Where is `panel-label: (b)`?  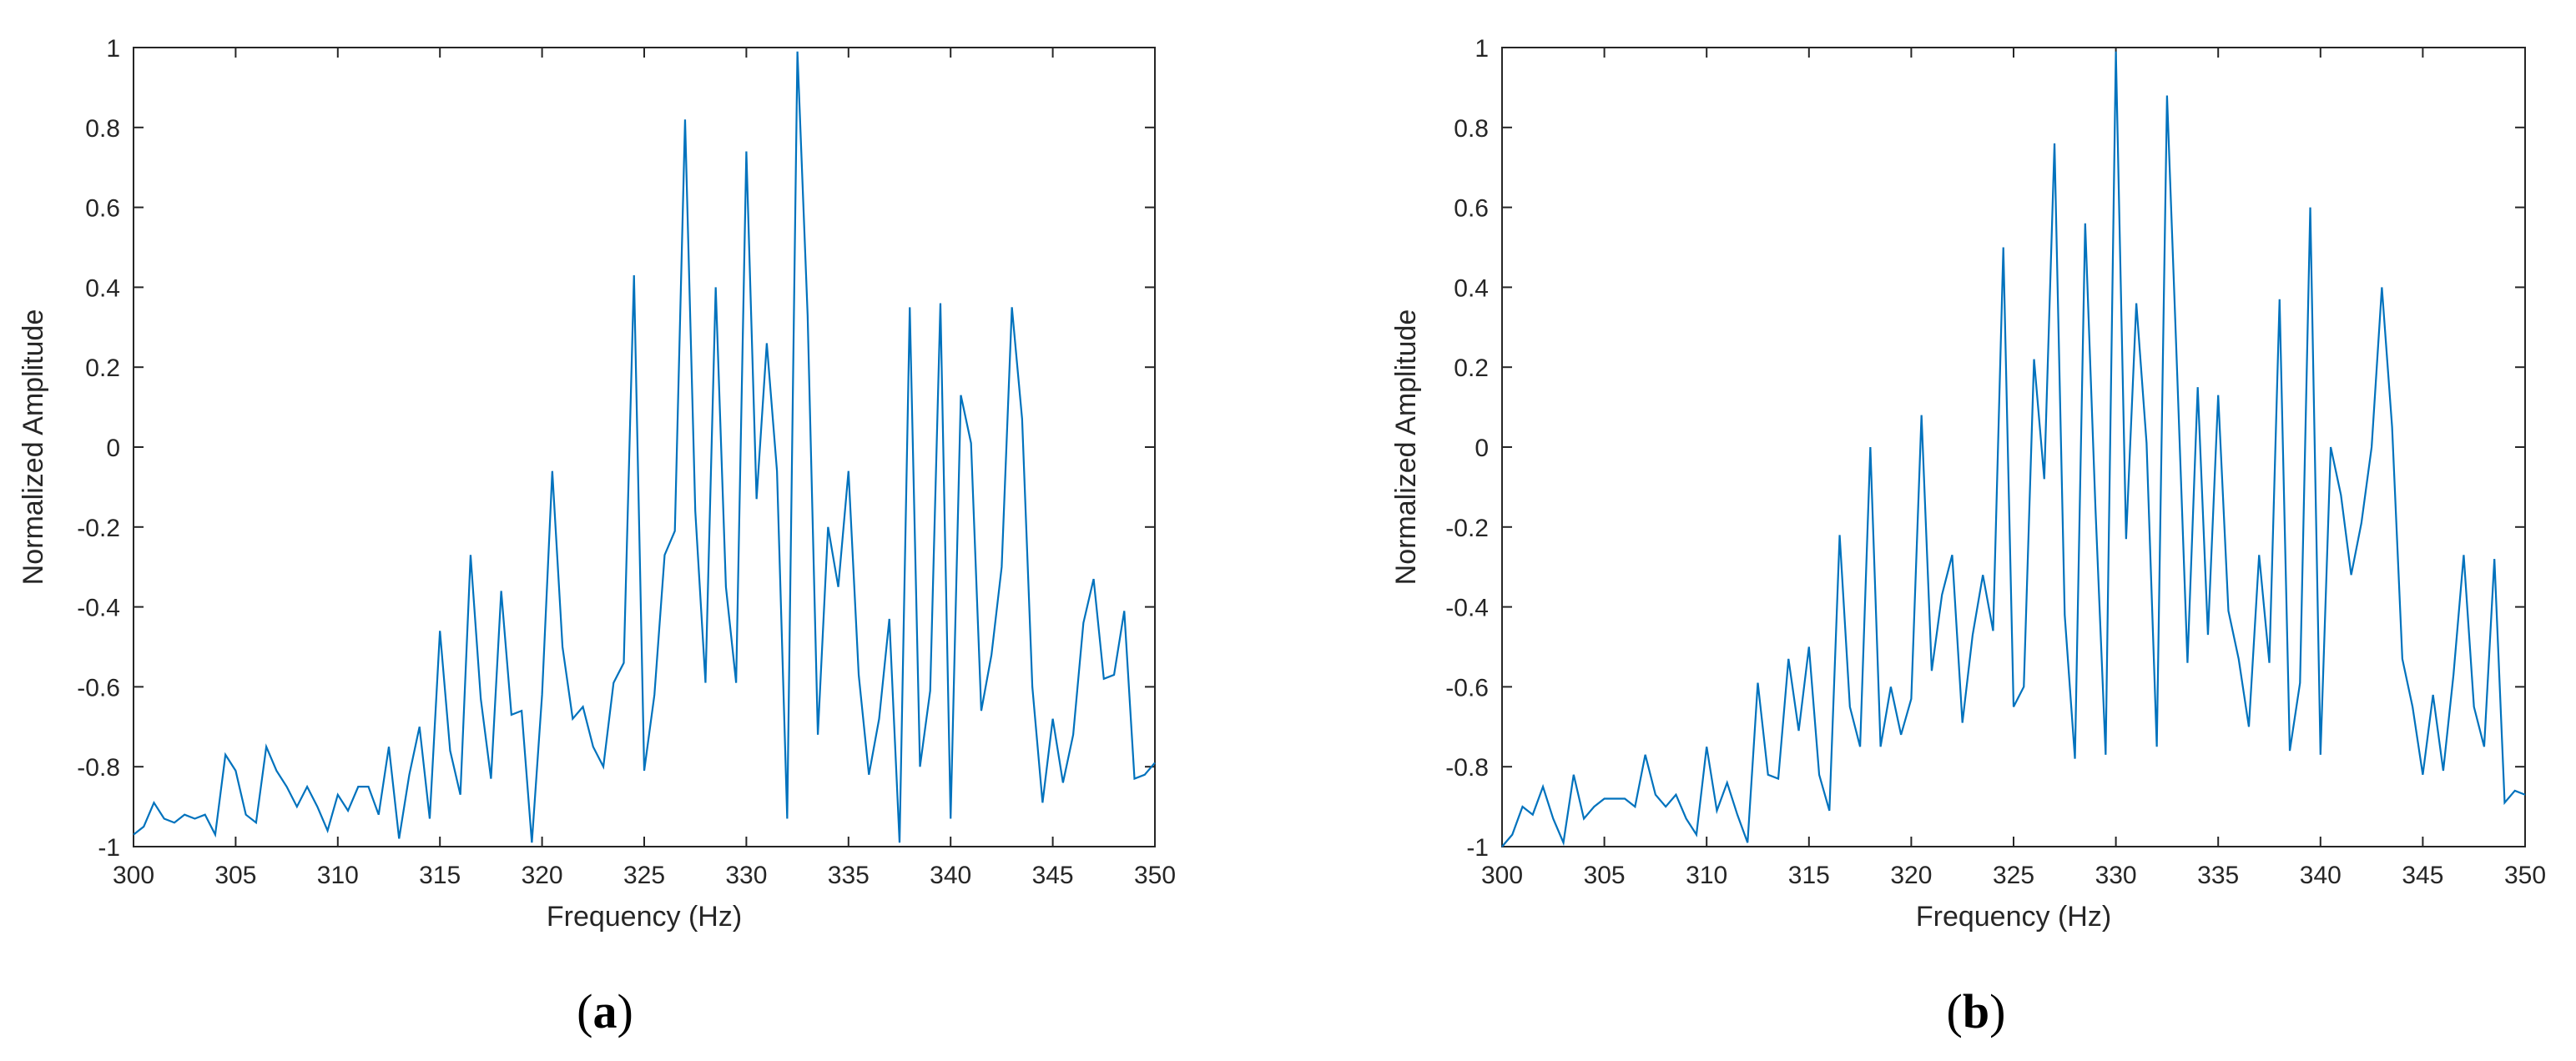
panel-label: (b) is located at coordinates (1976, 1011).